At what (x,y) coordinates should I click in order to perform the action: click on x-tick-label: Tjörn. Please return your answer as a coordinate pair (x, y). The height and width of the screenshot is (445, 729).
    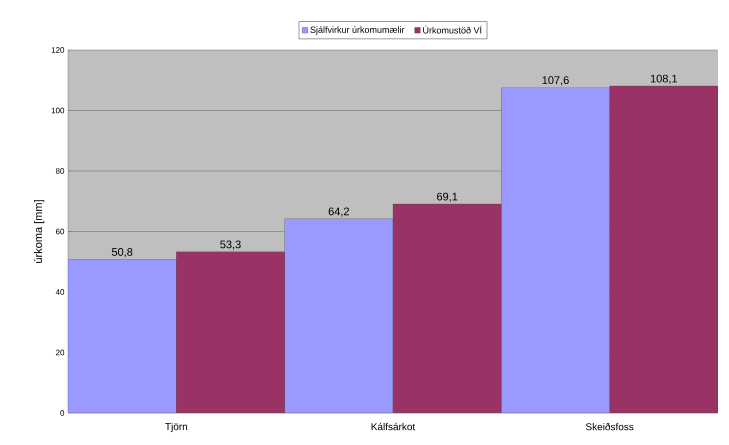
    Looking at the image, I should click on (176, 427).